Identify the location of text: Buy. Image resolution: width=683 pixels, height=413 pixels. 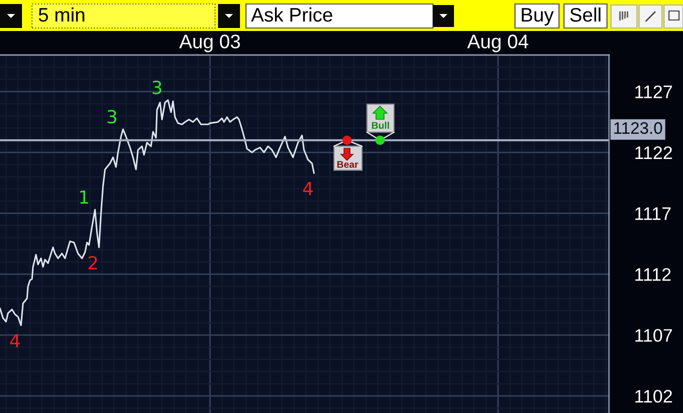
(538, 17).